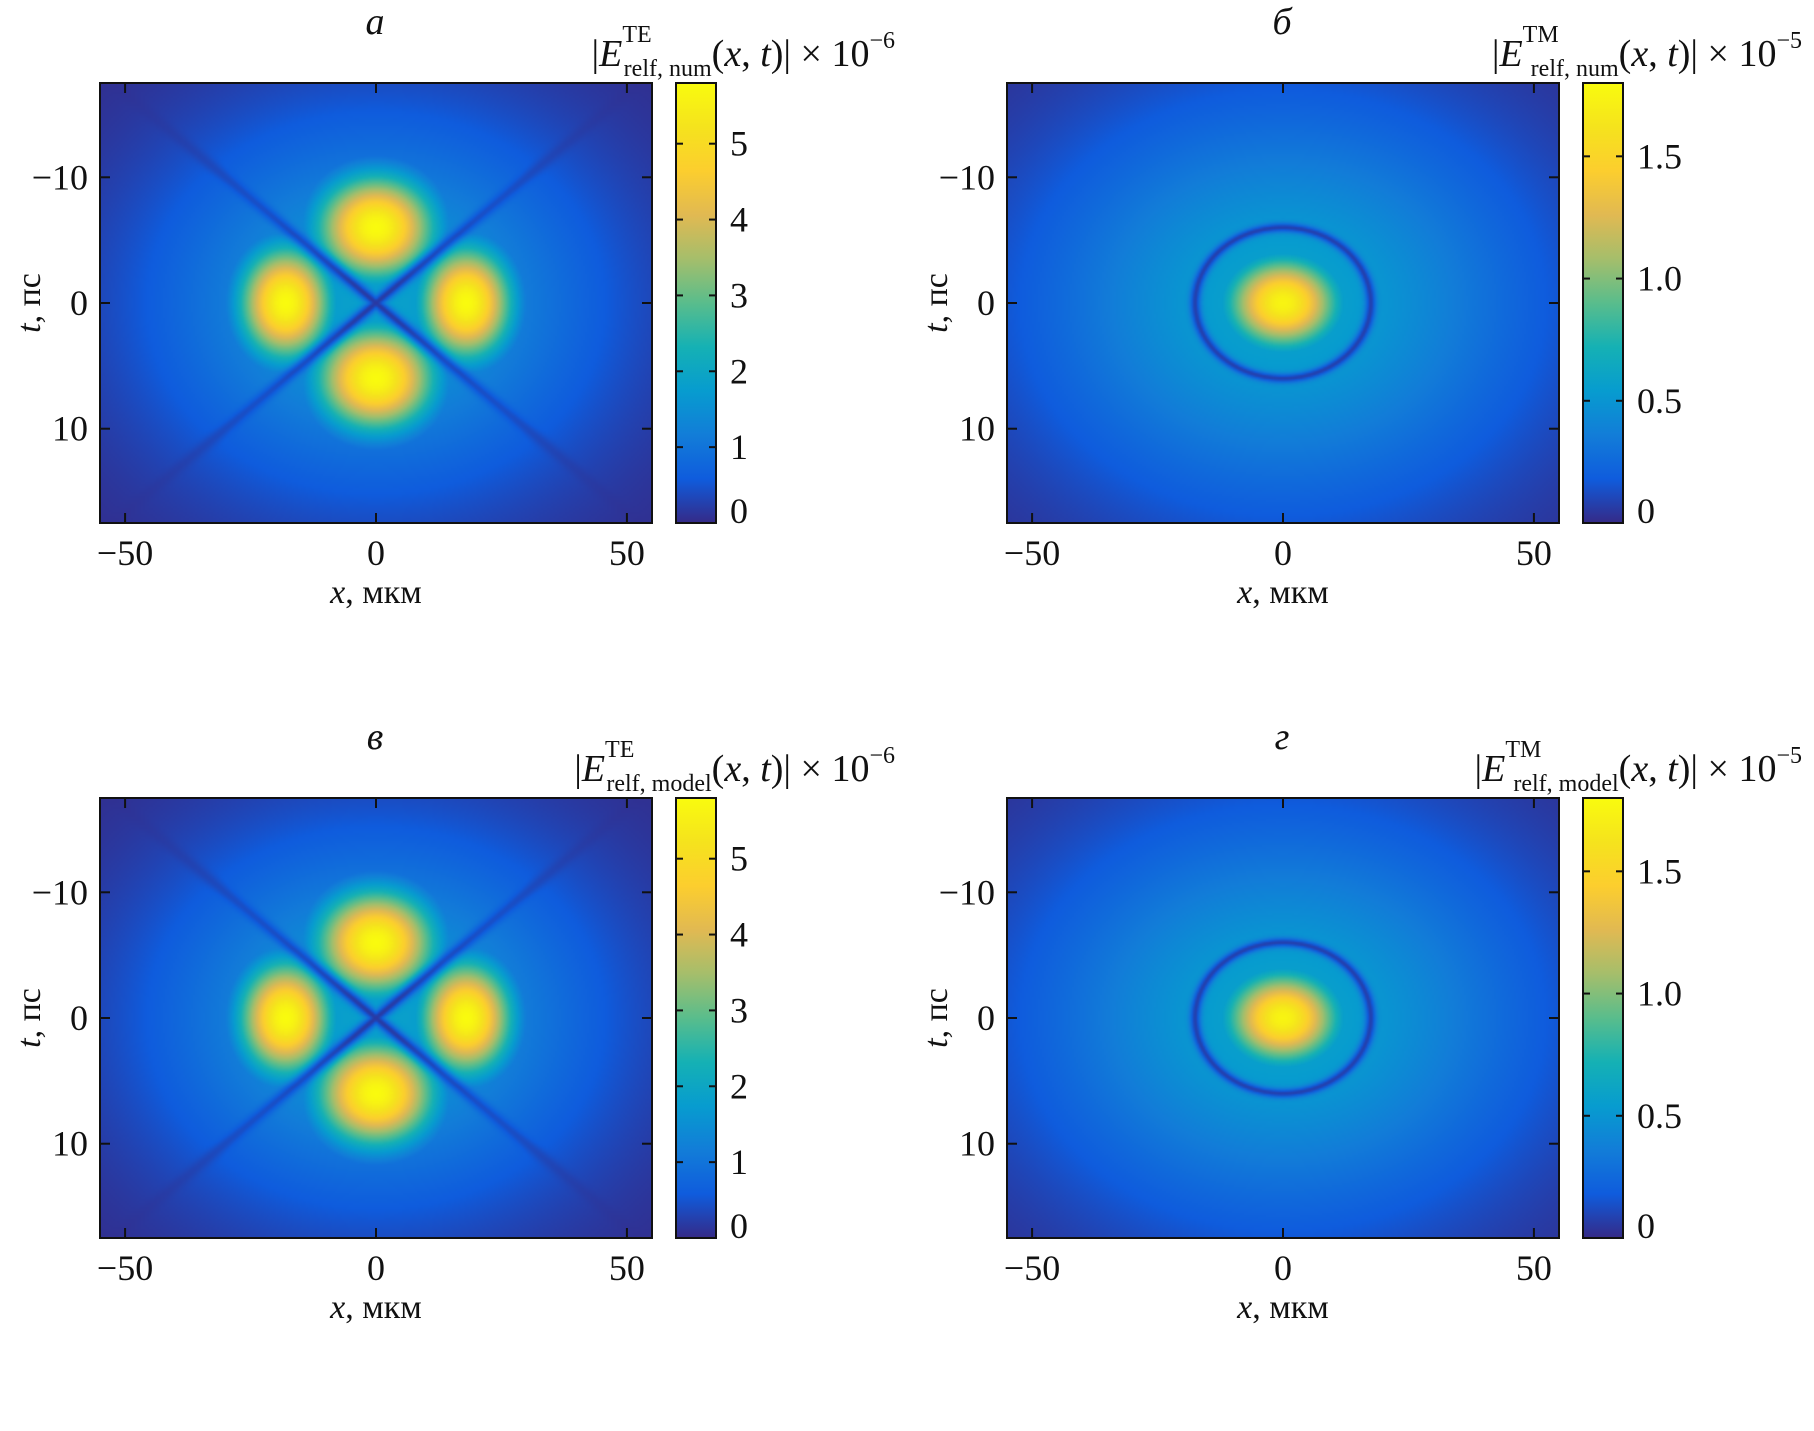  Describe the element at coordinates (739, 144) in the screenshot. I see `colorbar-tick-label-a: 5` at that location.